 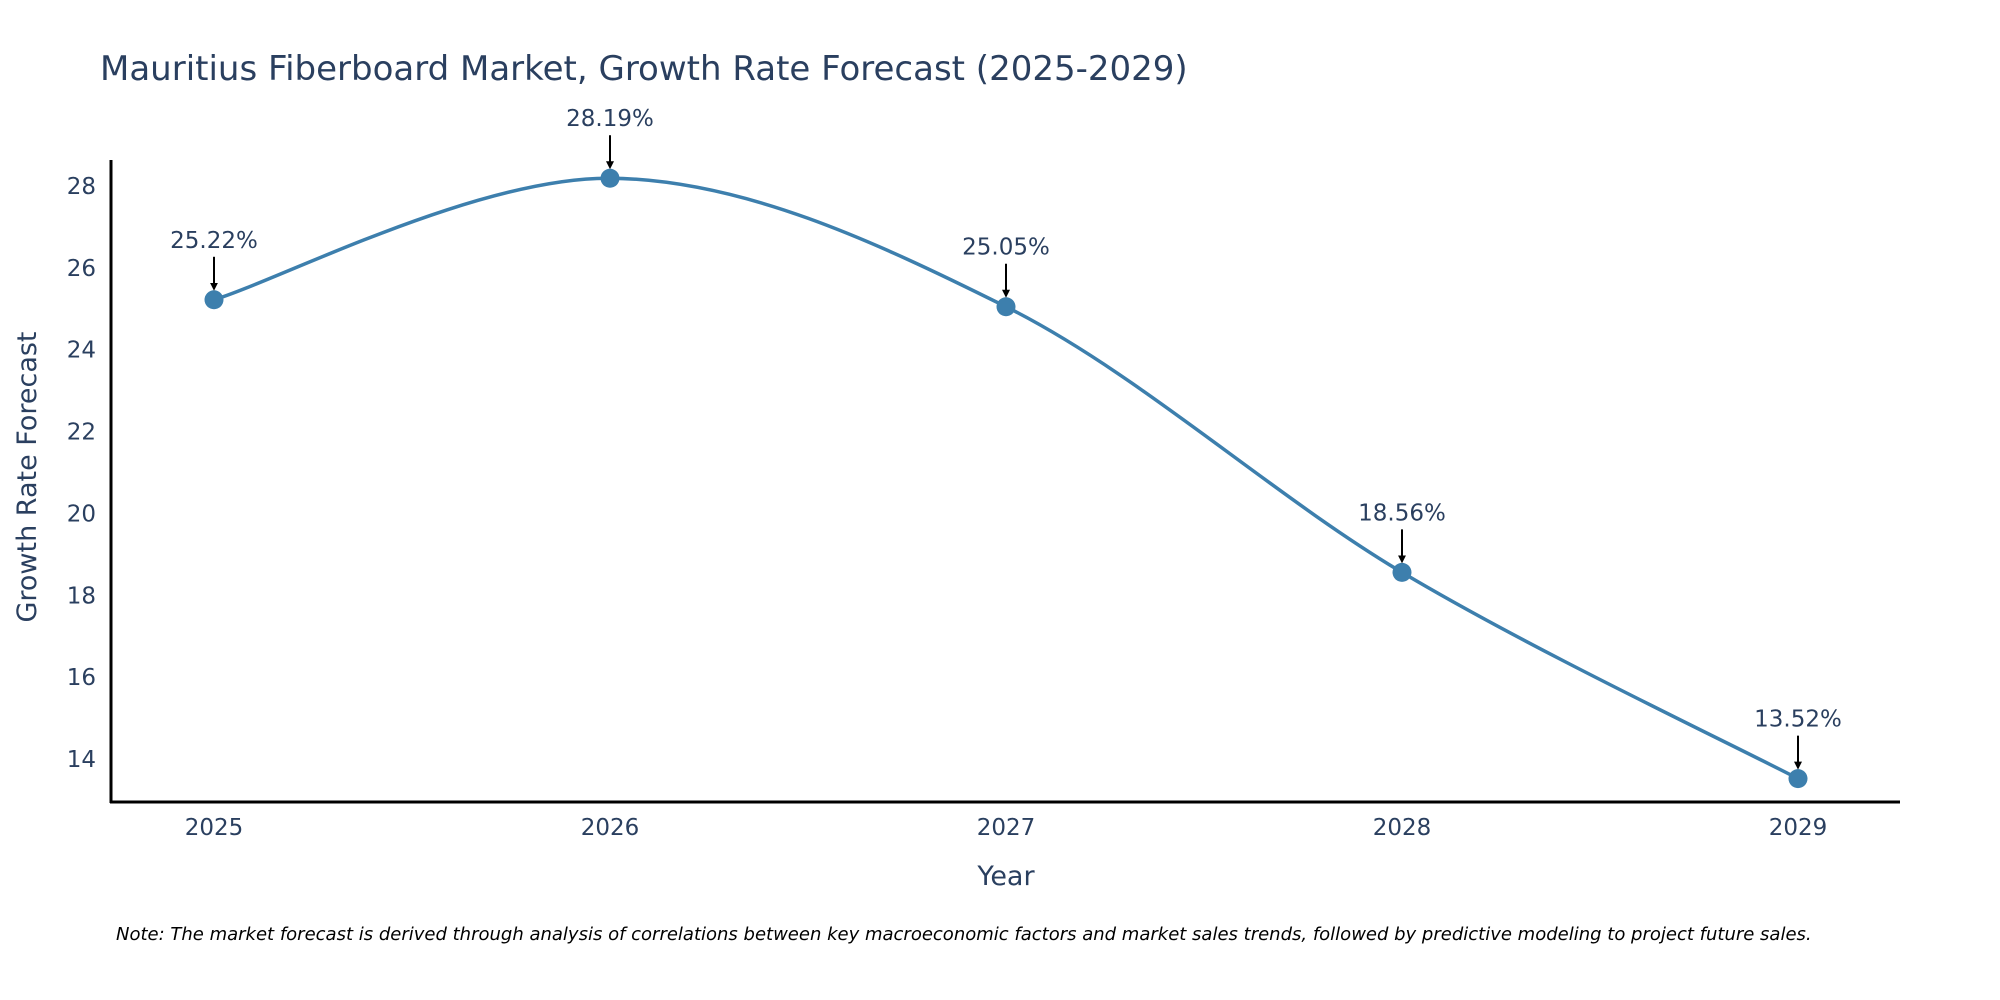 I want to click on data-label: 13.52%, so click(x=1798, y=720).